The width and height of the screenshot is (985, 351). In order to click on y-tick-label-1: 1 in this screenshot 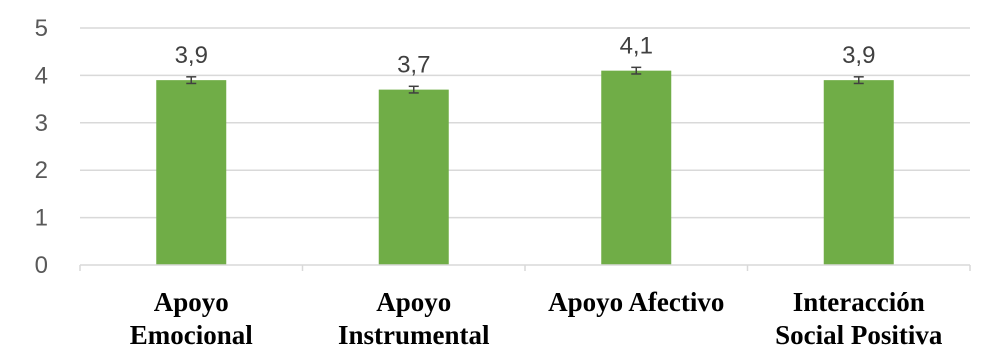, I will do `click(41, 218)`.